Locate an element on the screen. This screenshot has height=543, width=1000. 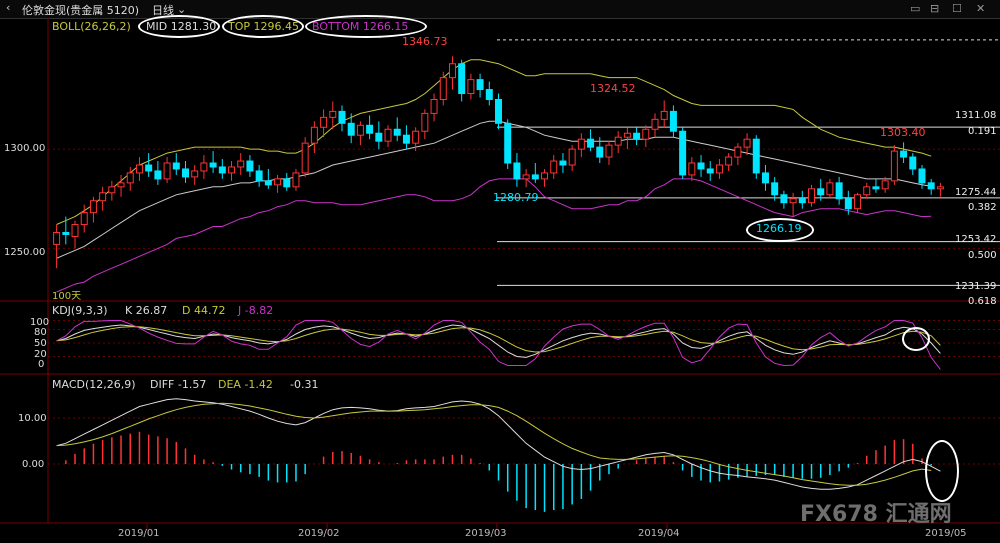
kdj-tick-50: 50 is located at coordinates (40, 343).